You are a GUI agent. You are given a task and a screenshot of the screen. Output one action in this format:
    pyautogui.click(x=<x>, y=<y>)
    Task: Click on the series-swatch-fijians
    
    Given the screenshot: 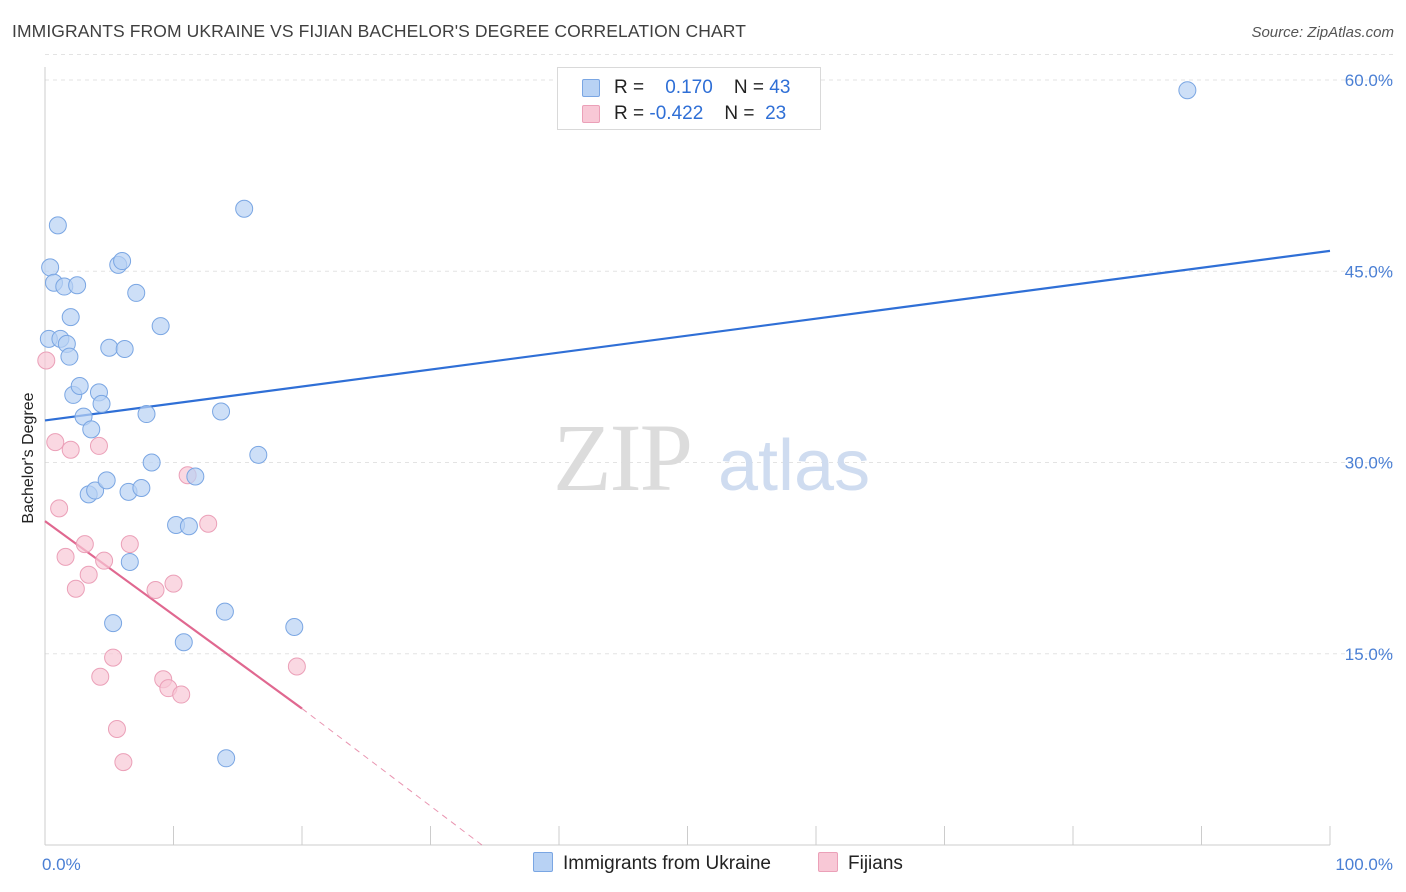 What is the action you would take?
    pyautogui.click(x=828, y=862)
    